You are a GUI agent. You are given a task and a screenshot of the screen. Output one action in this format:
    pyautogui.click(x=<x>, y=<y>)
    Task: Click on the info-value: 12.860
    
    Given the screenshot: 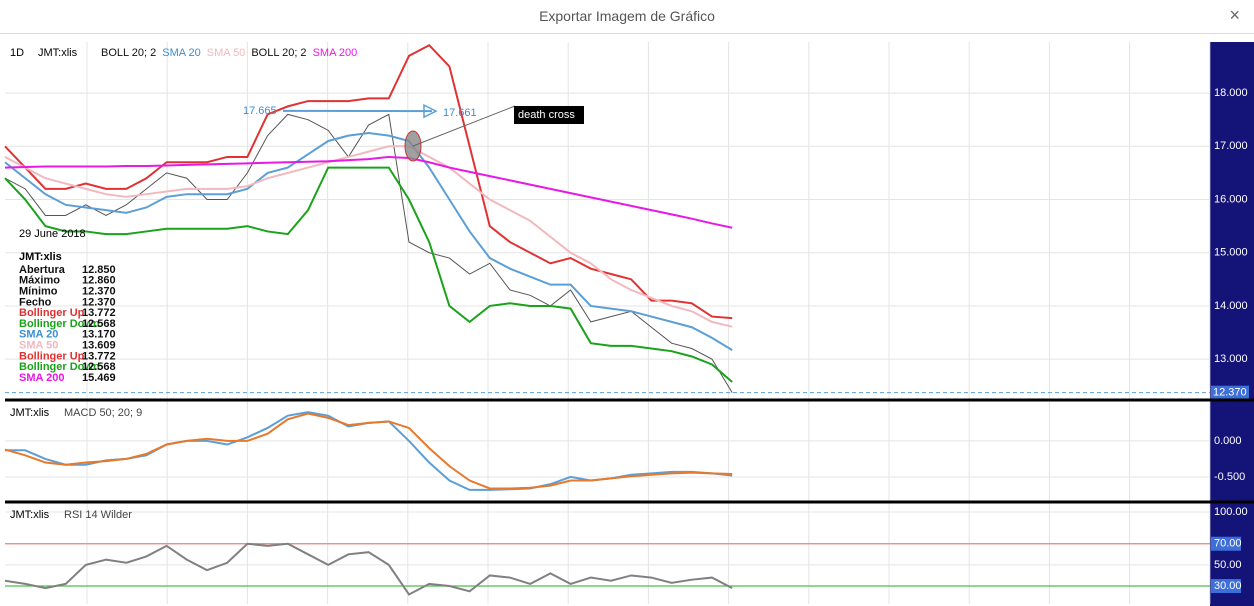 What is the action you would take?
    pyautogui.click(x=99, y=281)
    